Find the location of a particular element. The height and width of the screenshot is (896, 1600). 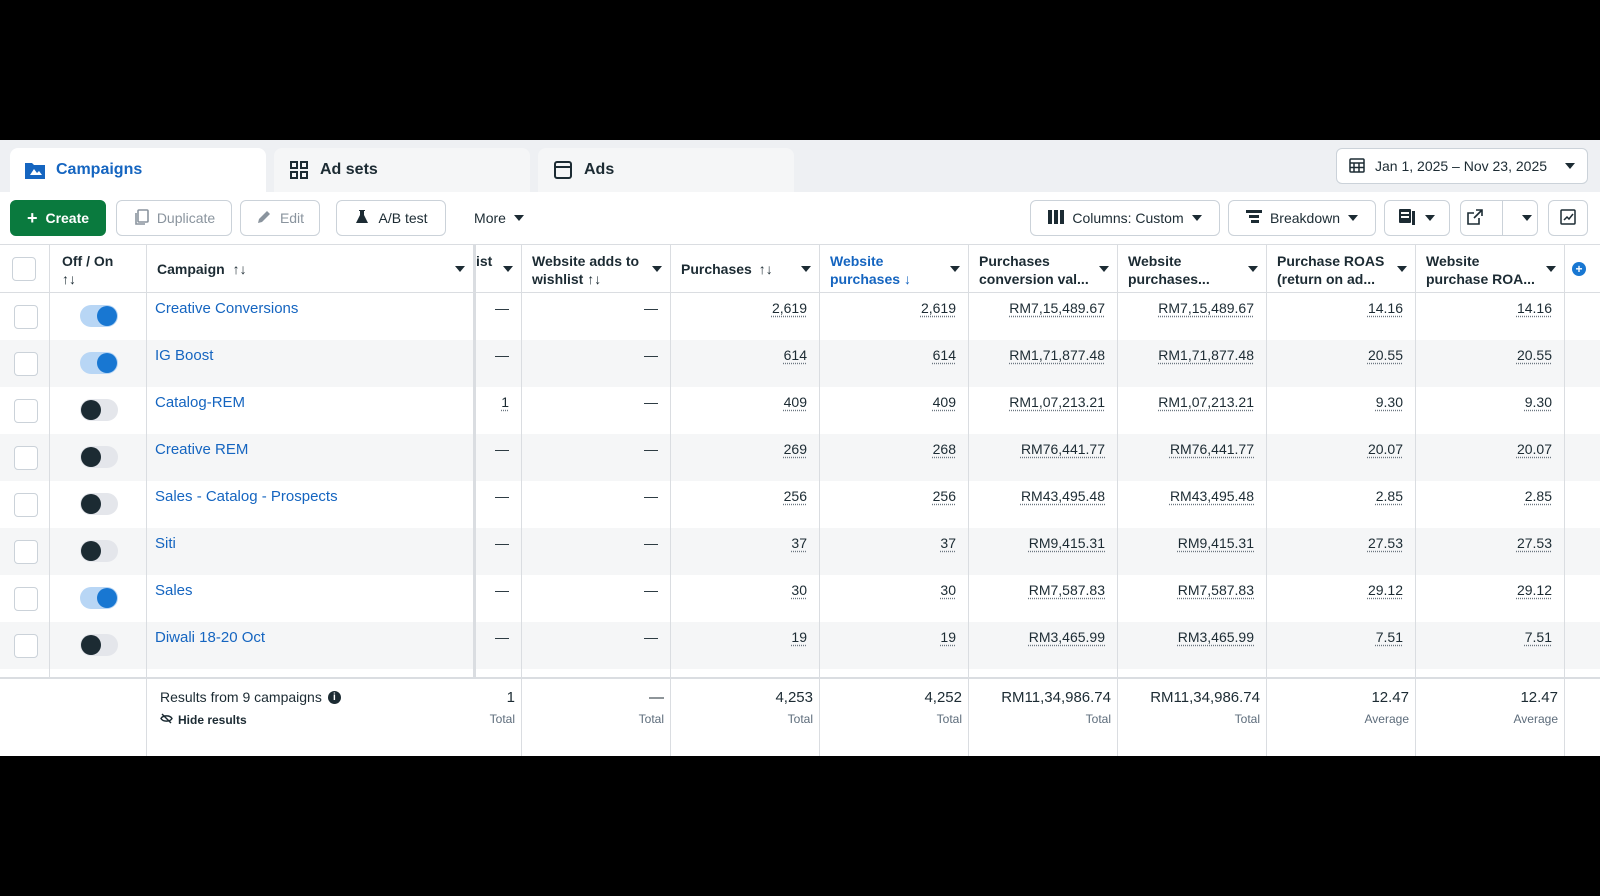

web-purchases-value: 256 is located at coordinates (944, 496).